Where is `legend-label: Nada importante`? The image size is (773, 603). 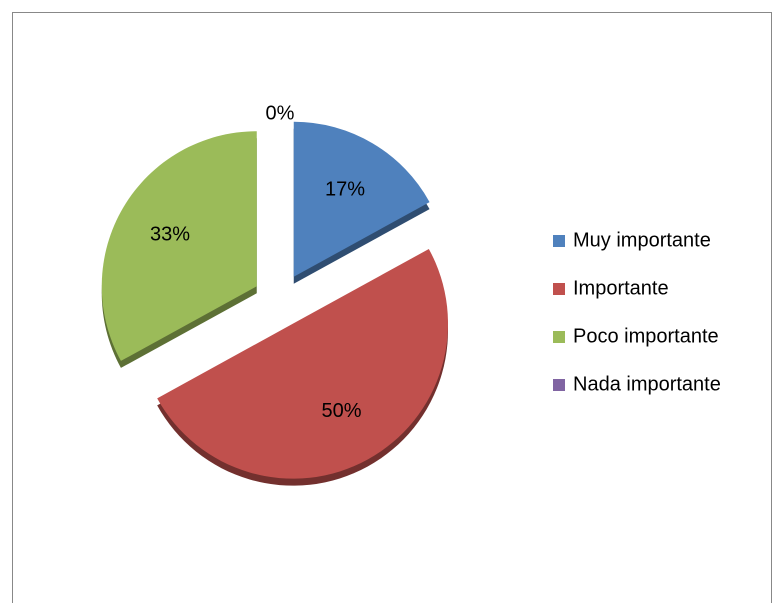
legend-label: Nada importante is located at coordinates (647, 384).